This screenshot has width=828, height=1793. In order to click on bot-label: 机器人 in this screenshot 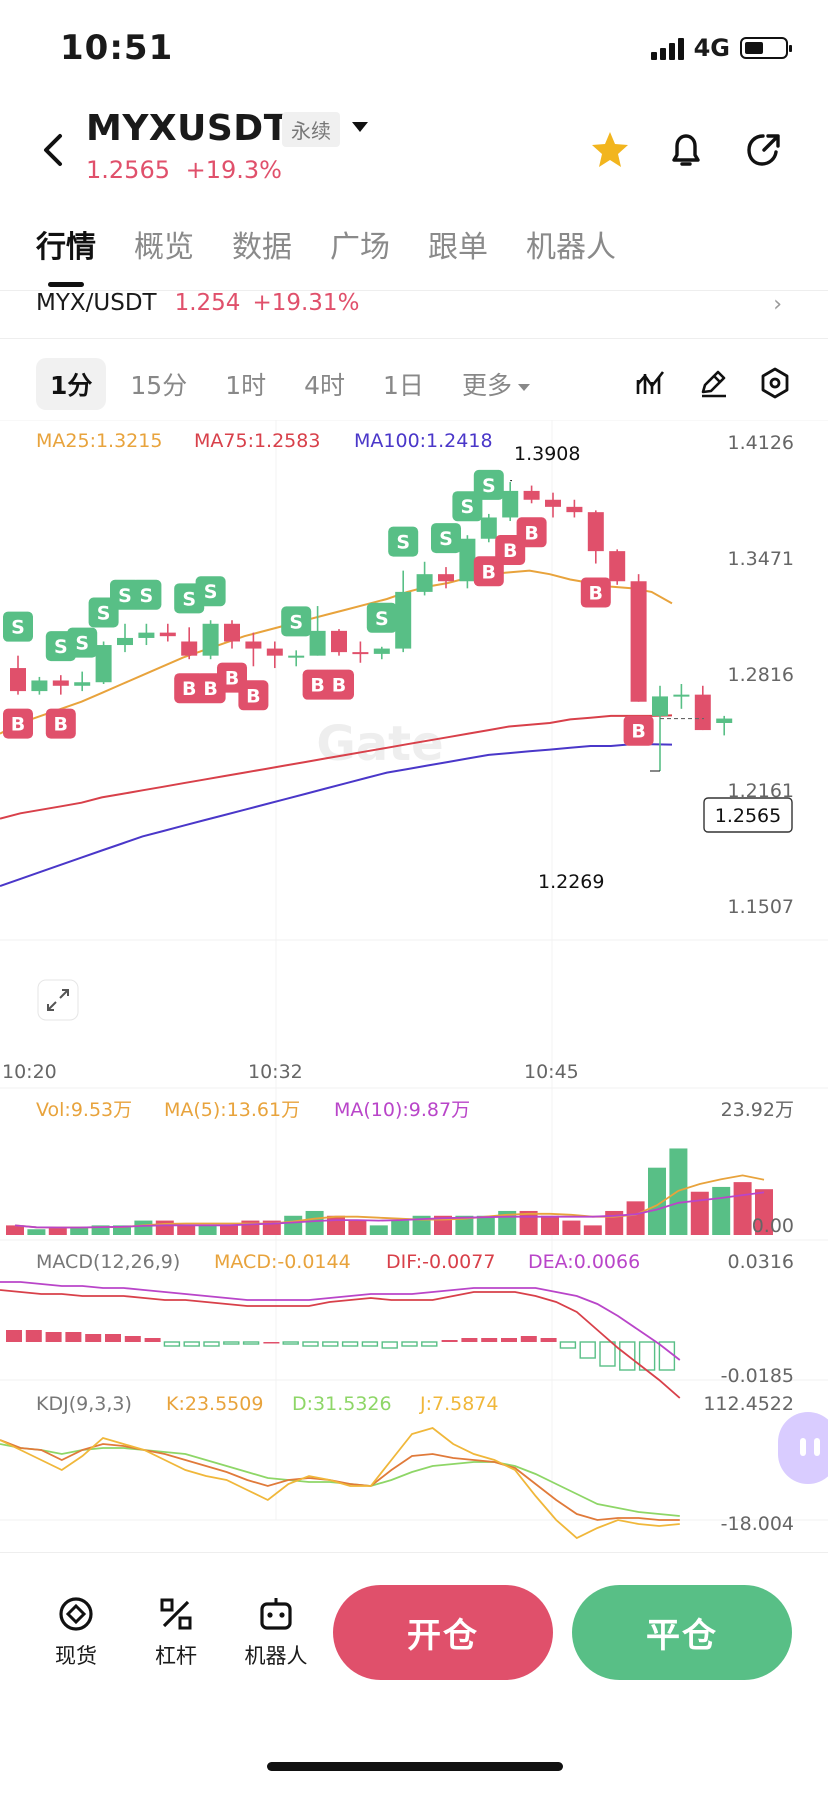, I will do `click(276, 1656)`.